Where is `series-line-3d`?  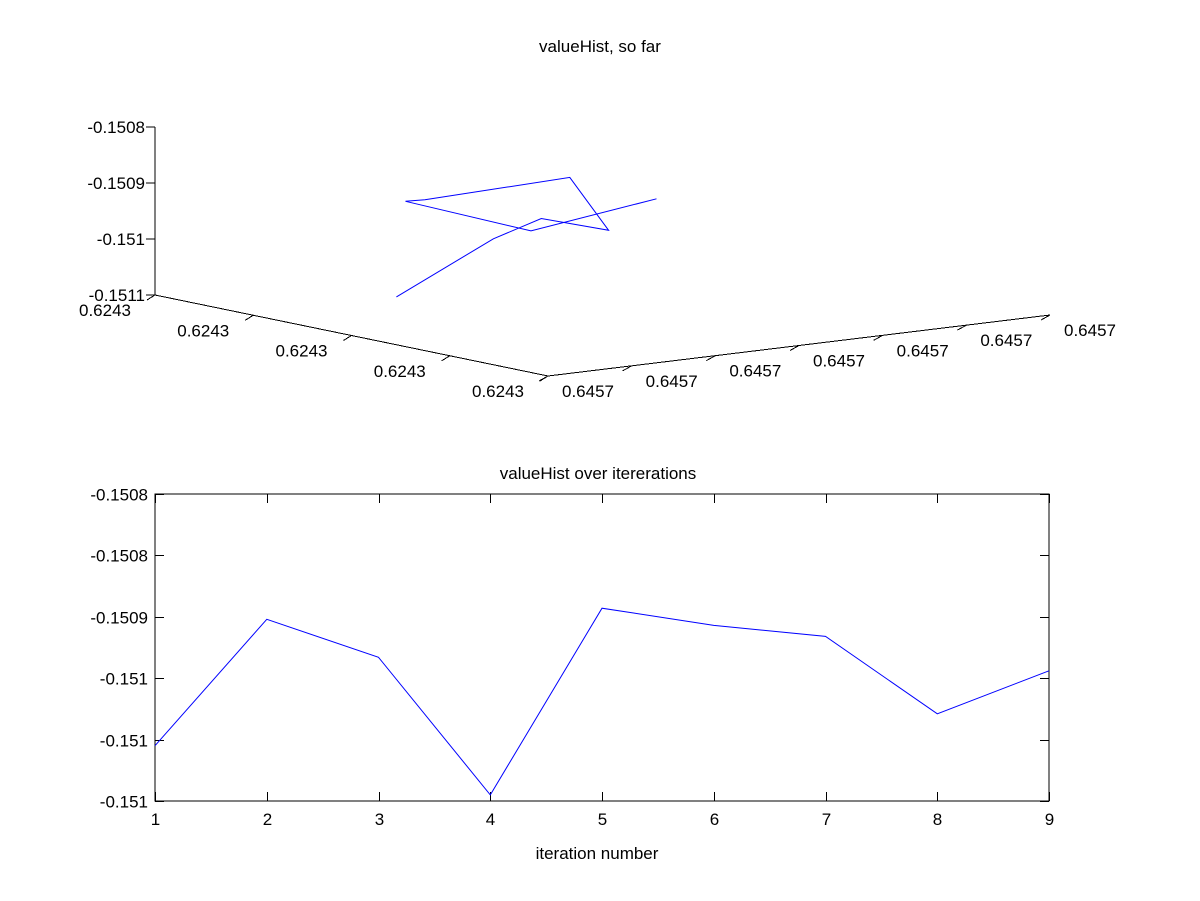 series-line-3d is located at coordinates (526, 237).